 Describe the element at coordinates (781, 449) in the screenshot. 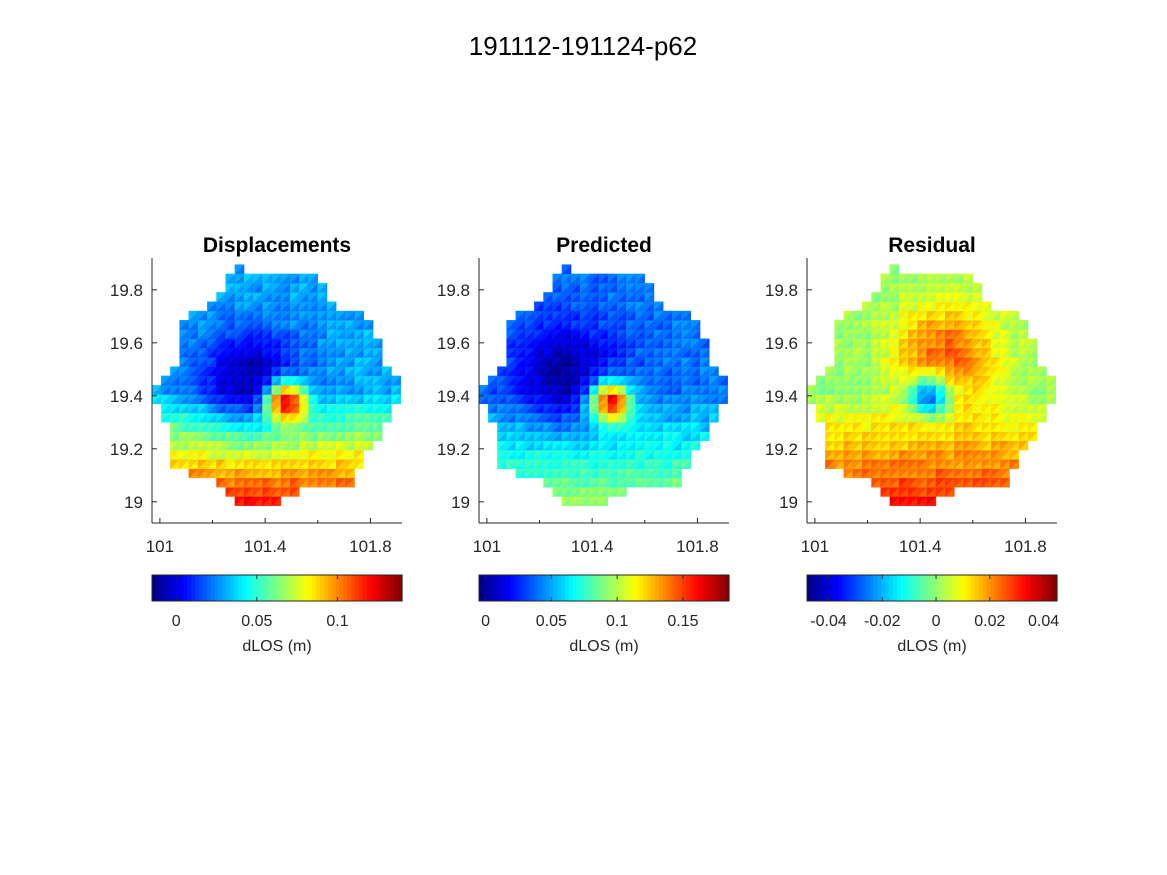

I see `y-tick-label: 19.2` at that location.